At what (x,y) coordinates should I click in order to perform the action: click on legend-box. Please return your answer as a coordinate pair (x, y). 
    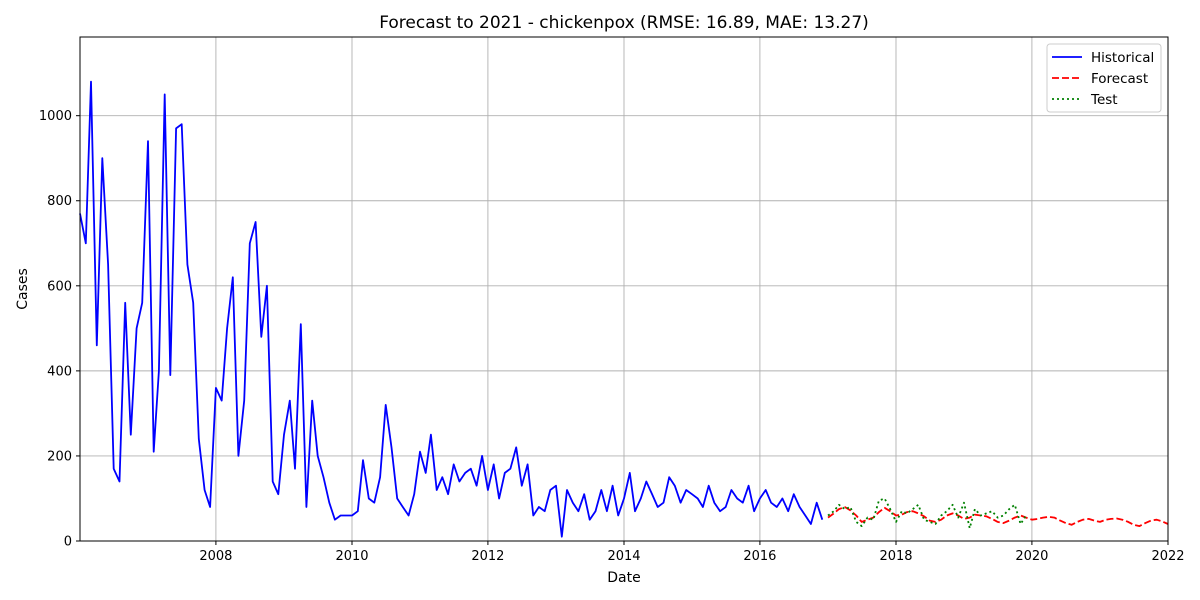
    Looking at the image, I should click on (1104, 78).